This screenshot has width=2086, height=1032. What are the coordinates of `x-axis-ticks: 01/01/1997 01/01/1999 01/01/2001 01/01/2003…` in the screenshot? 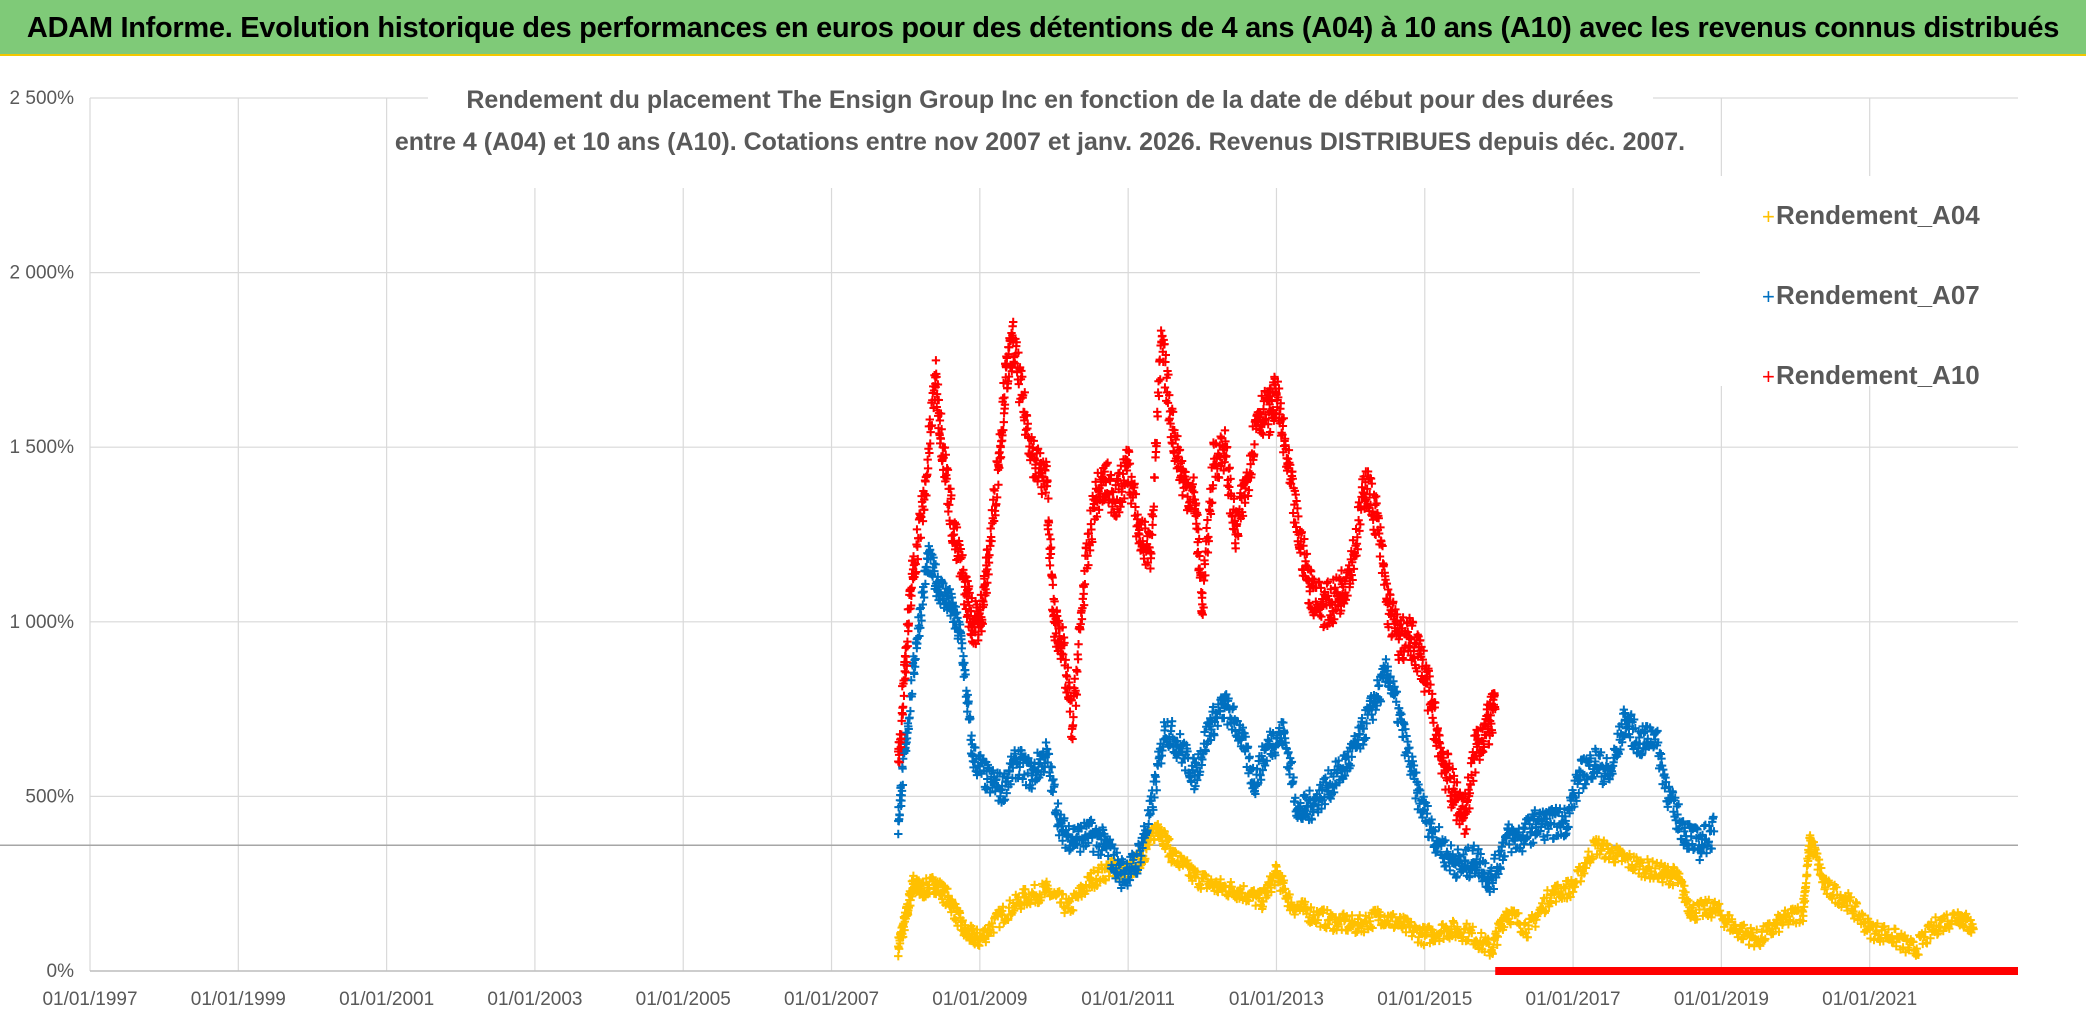 It's located at (979, 999).